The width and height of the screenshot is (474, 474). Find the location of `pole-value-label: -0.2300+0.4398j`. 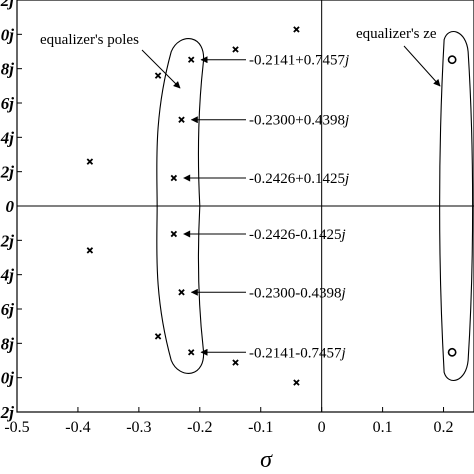

pole-value-label: -0.2300+0.4398j is located at coordinates (299, 121).